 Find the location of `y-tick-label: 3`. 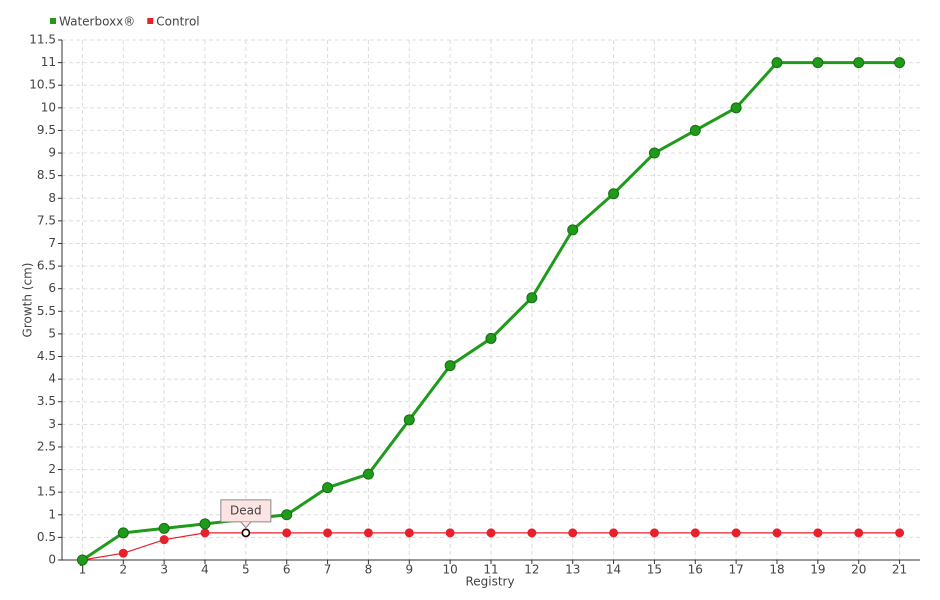

y-tick-label: 3 is located at coordinates (52, 424).